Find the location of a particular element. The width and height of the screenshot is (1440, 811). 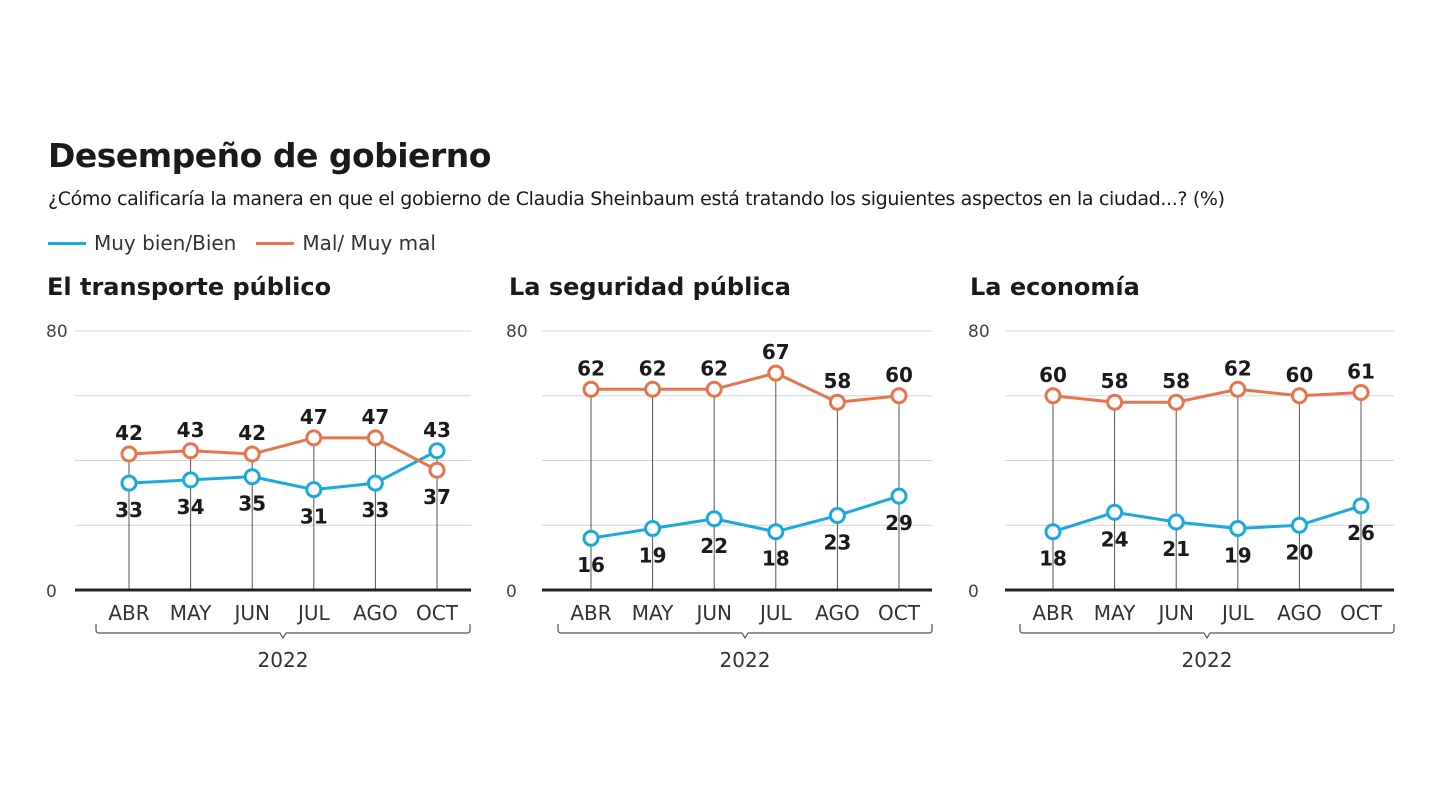

y-tick-label: 0 is located at coordinates (51, 592).